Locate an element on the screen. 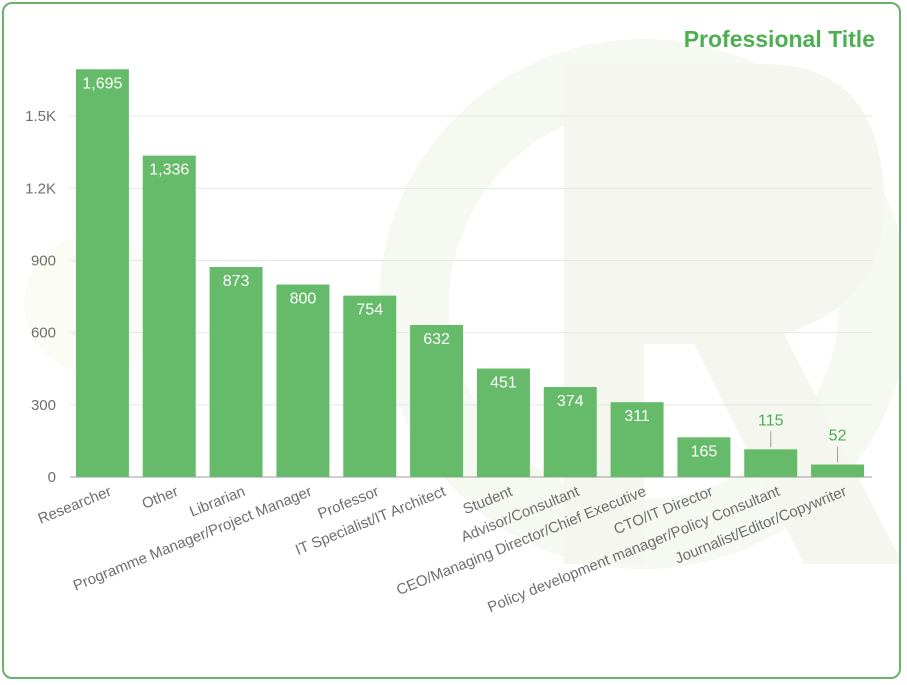 This screenshot has height=685, width=907. data-label: 374 is located at coordinates (570, 401).